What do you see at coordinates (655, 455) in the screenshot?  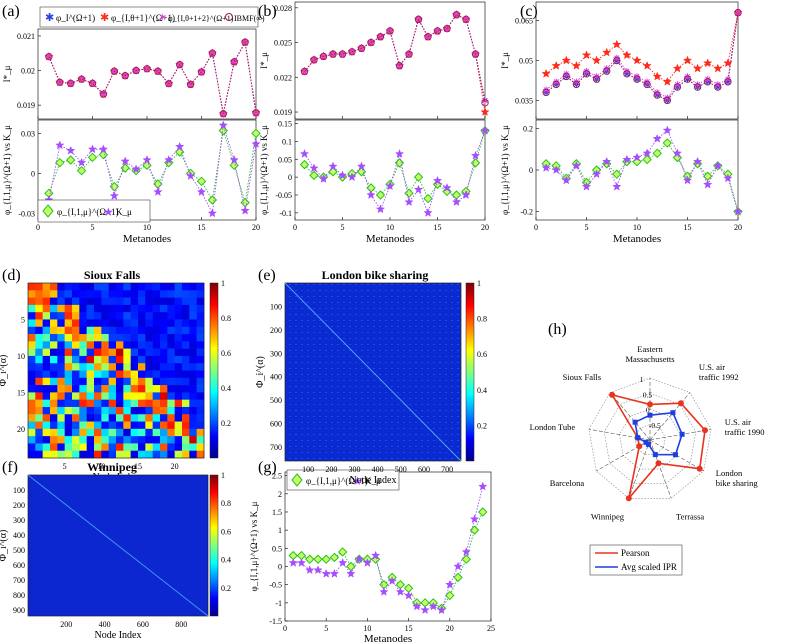 I see `radar-point-ipr` at bounding box center [655, 455].